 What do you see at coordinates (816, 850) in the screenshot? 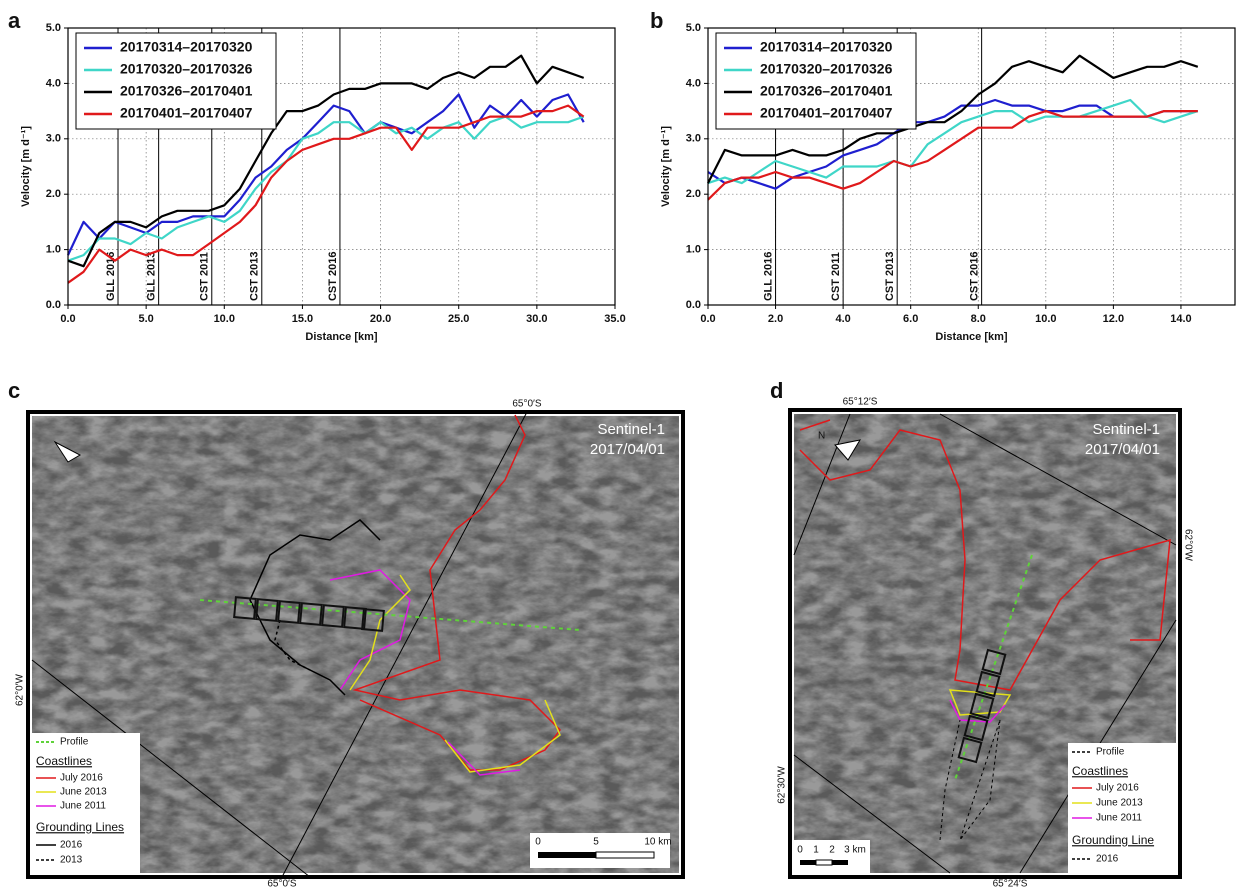
I see `scale-label: 1` at bounding box center [816, 850].